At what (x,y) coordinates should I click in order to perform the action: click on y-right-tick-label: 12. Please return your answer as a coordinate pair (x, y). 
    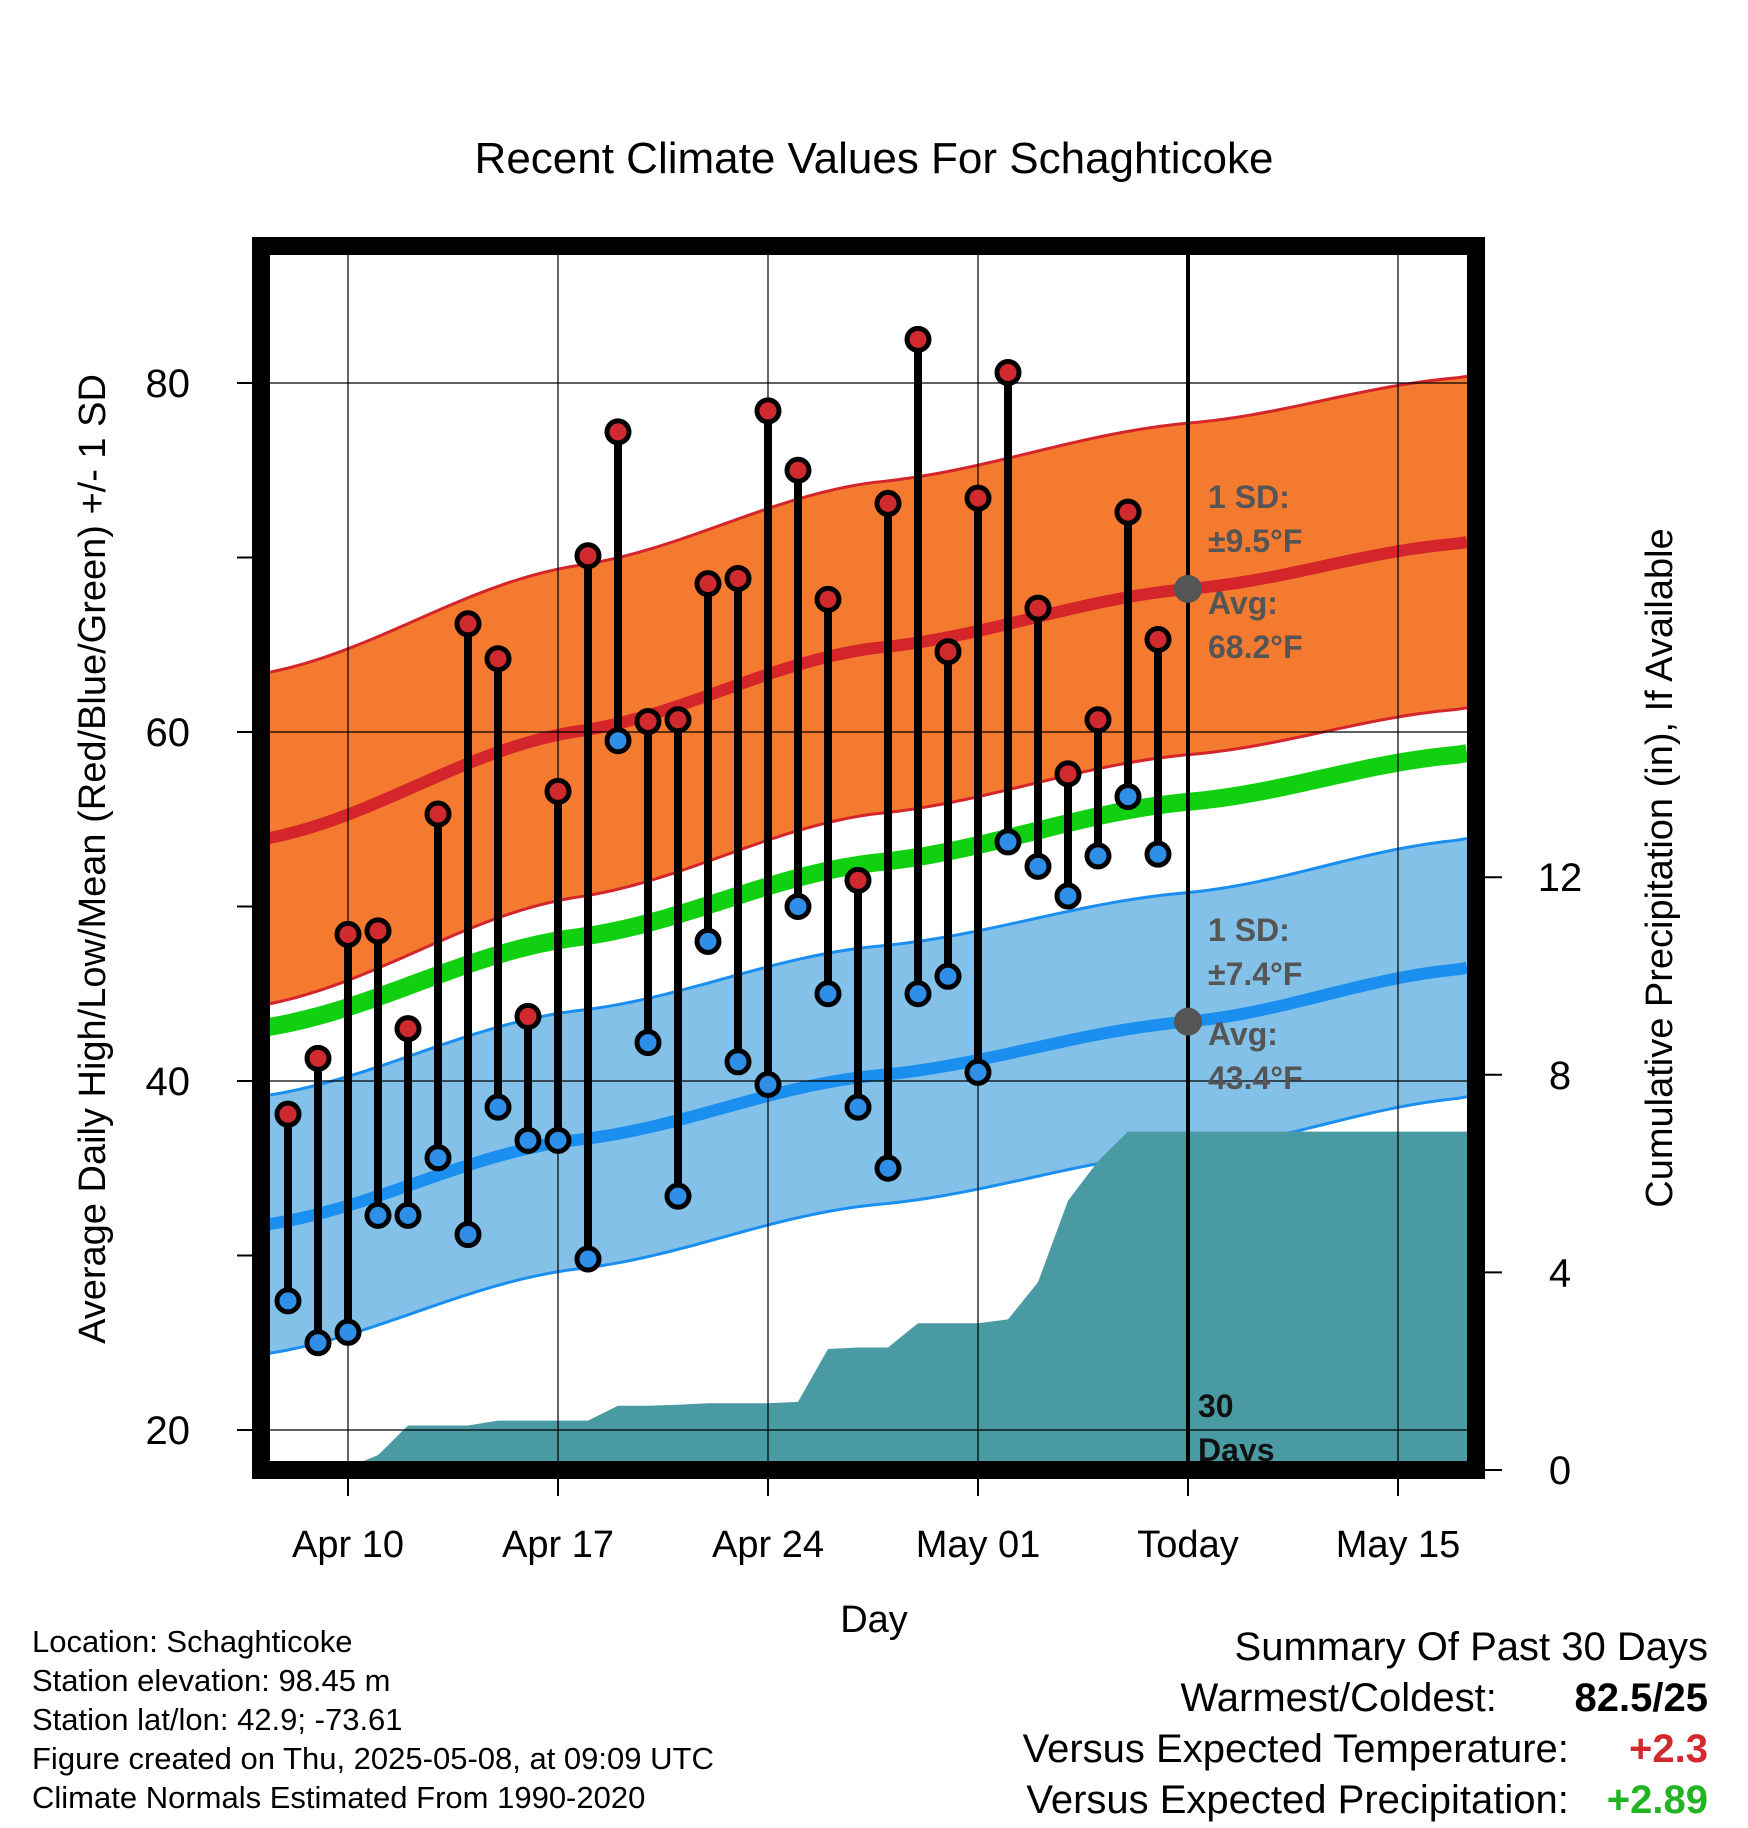
    Looking at the image, I should click on (1560, 878).